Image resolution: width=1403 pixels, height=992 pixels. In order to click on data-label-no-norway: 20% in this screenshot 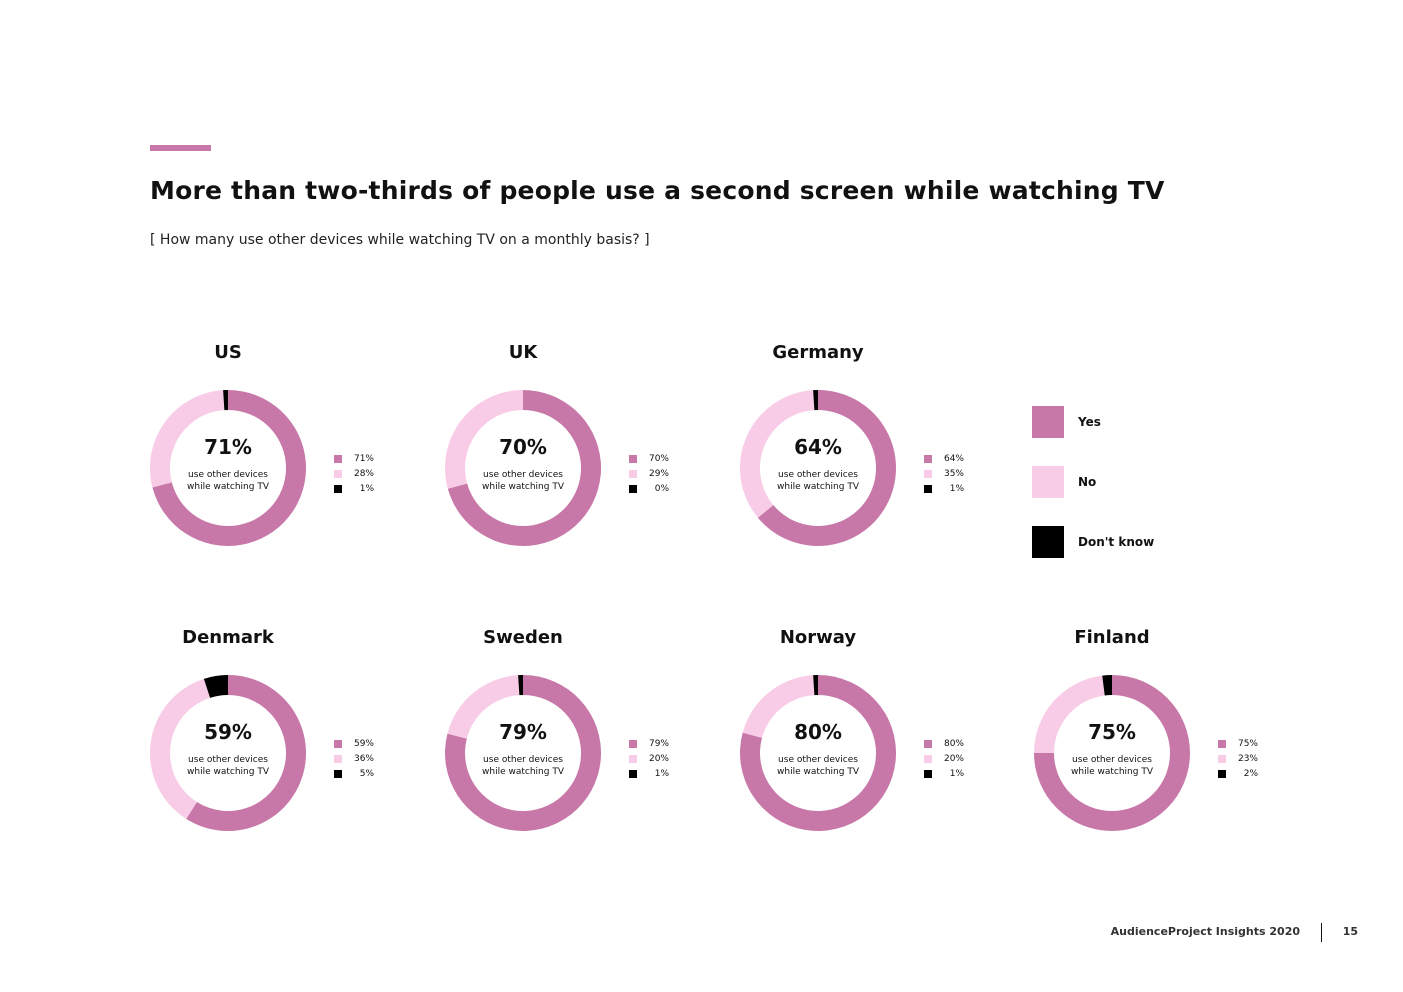, I will do `click(953, 759)`.